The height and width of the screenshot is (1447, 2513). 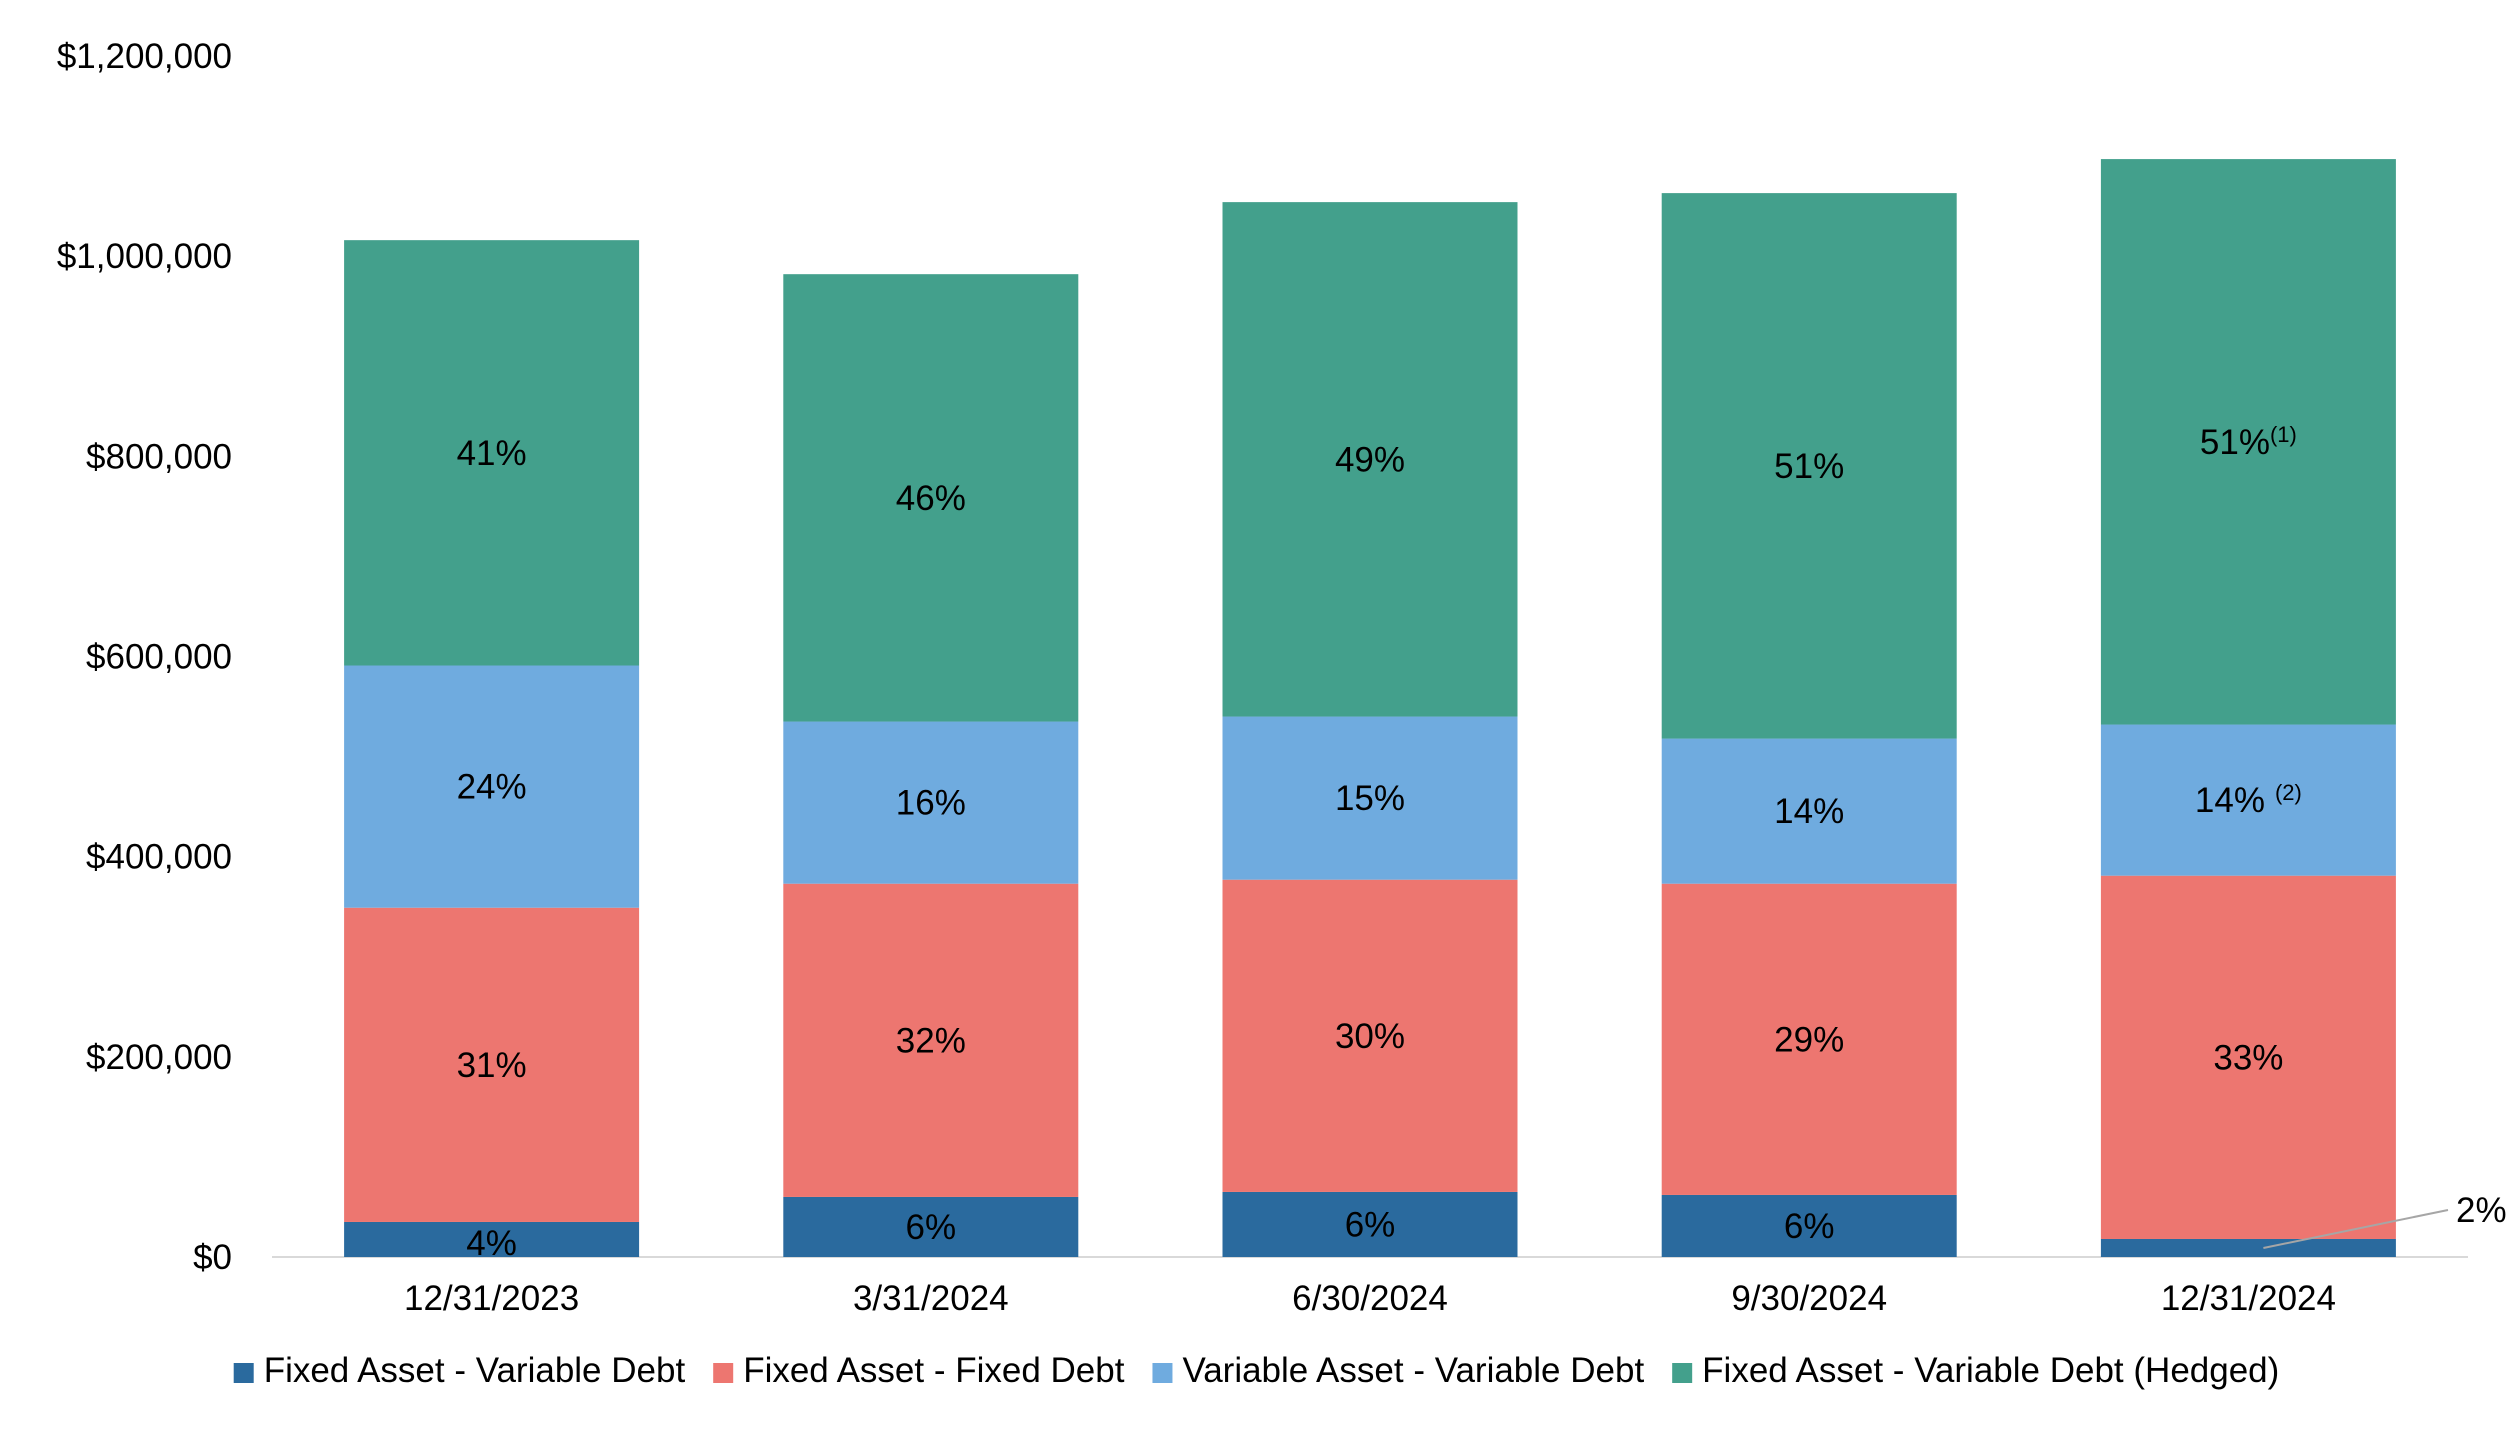 I want to click on segment-label: 14%, so click(x=1809, y=811).